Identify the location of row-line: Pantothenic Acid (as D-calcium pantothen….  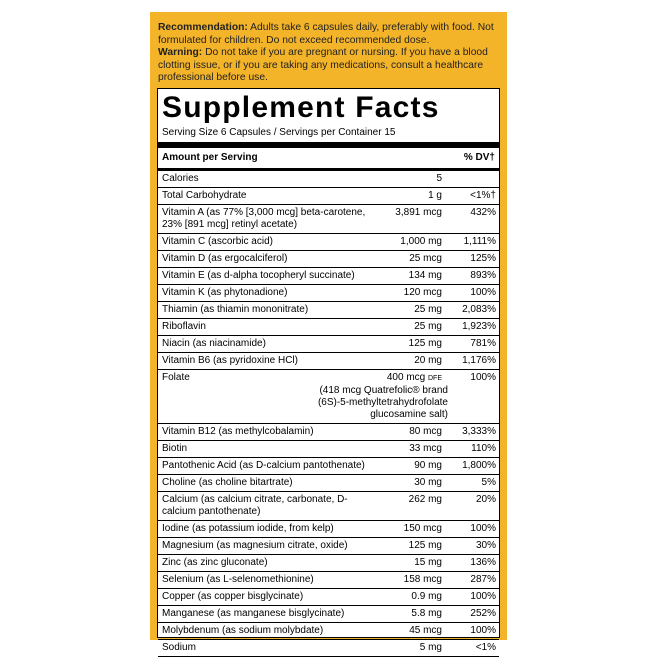
(328, 466).